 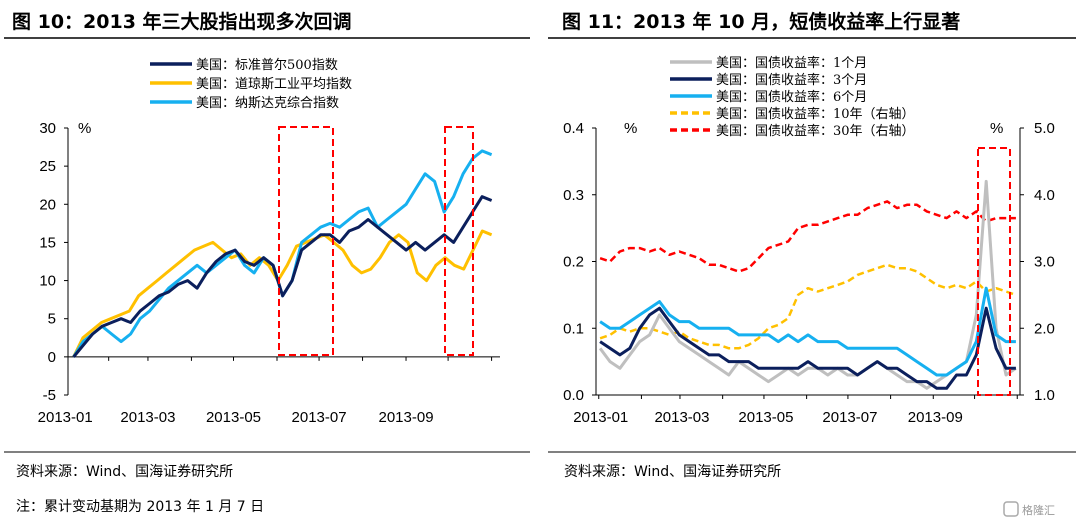 I want to click on logo-icon, so click(x=1011, y=509).